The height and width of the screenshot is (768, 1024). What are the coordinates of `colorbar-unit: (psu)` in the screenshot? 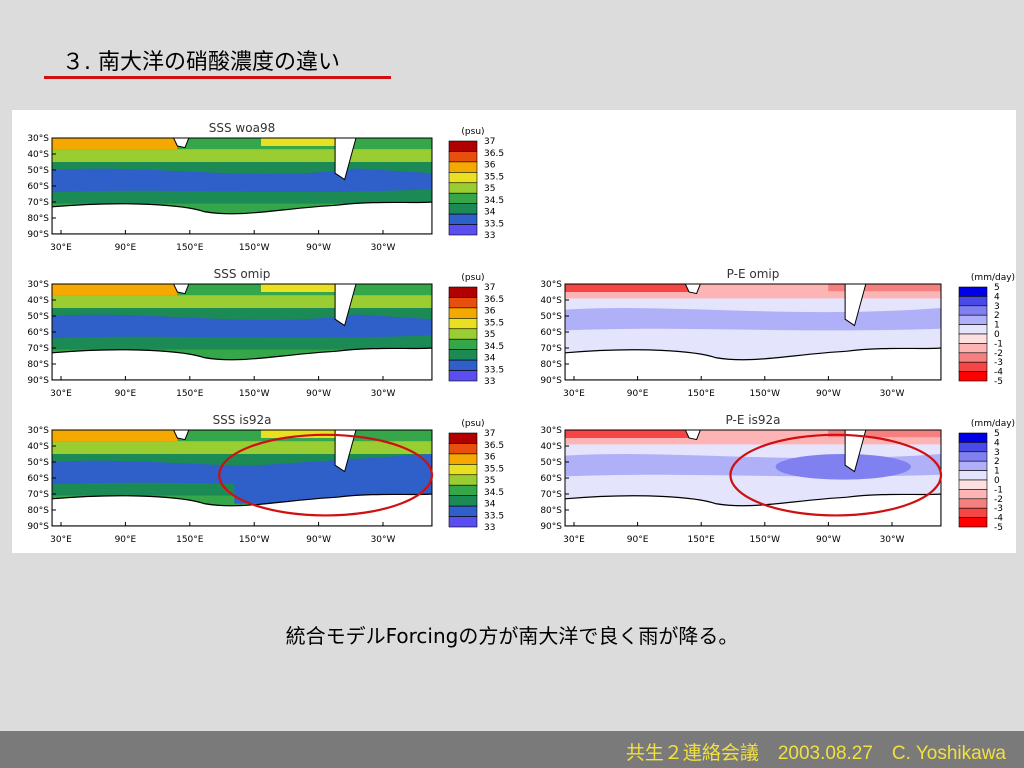 It's located at (472, 424).